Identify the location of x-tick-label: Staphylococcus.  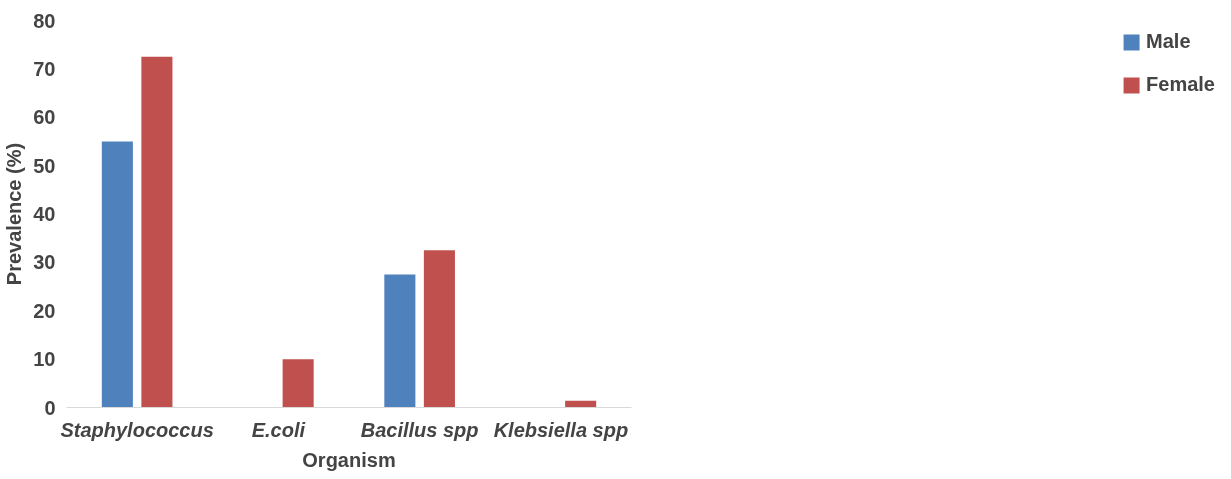
(137, 429).